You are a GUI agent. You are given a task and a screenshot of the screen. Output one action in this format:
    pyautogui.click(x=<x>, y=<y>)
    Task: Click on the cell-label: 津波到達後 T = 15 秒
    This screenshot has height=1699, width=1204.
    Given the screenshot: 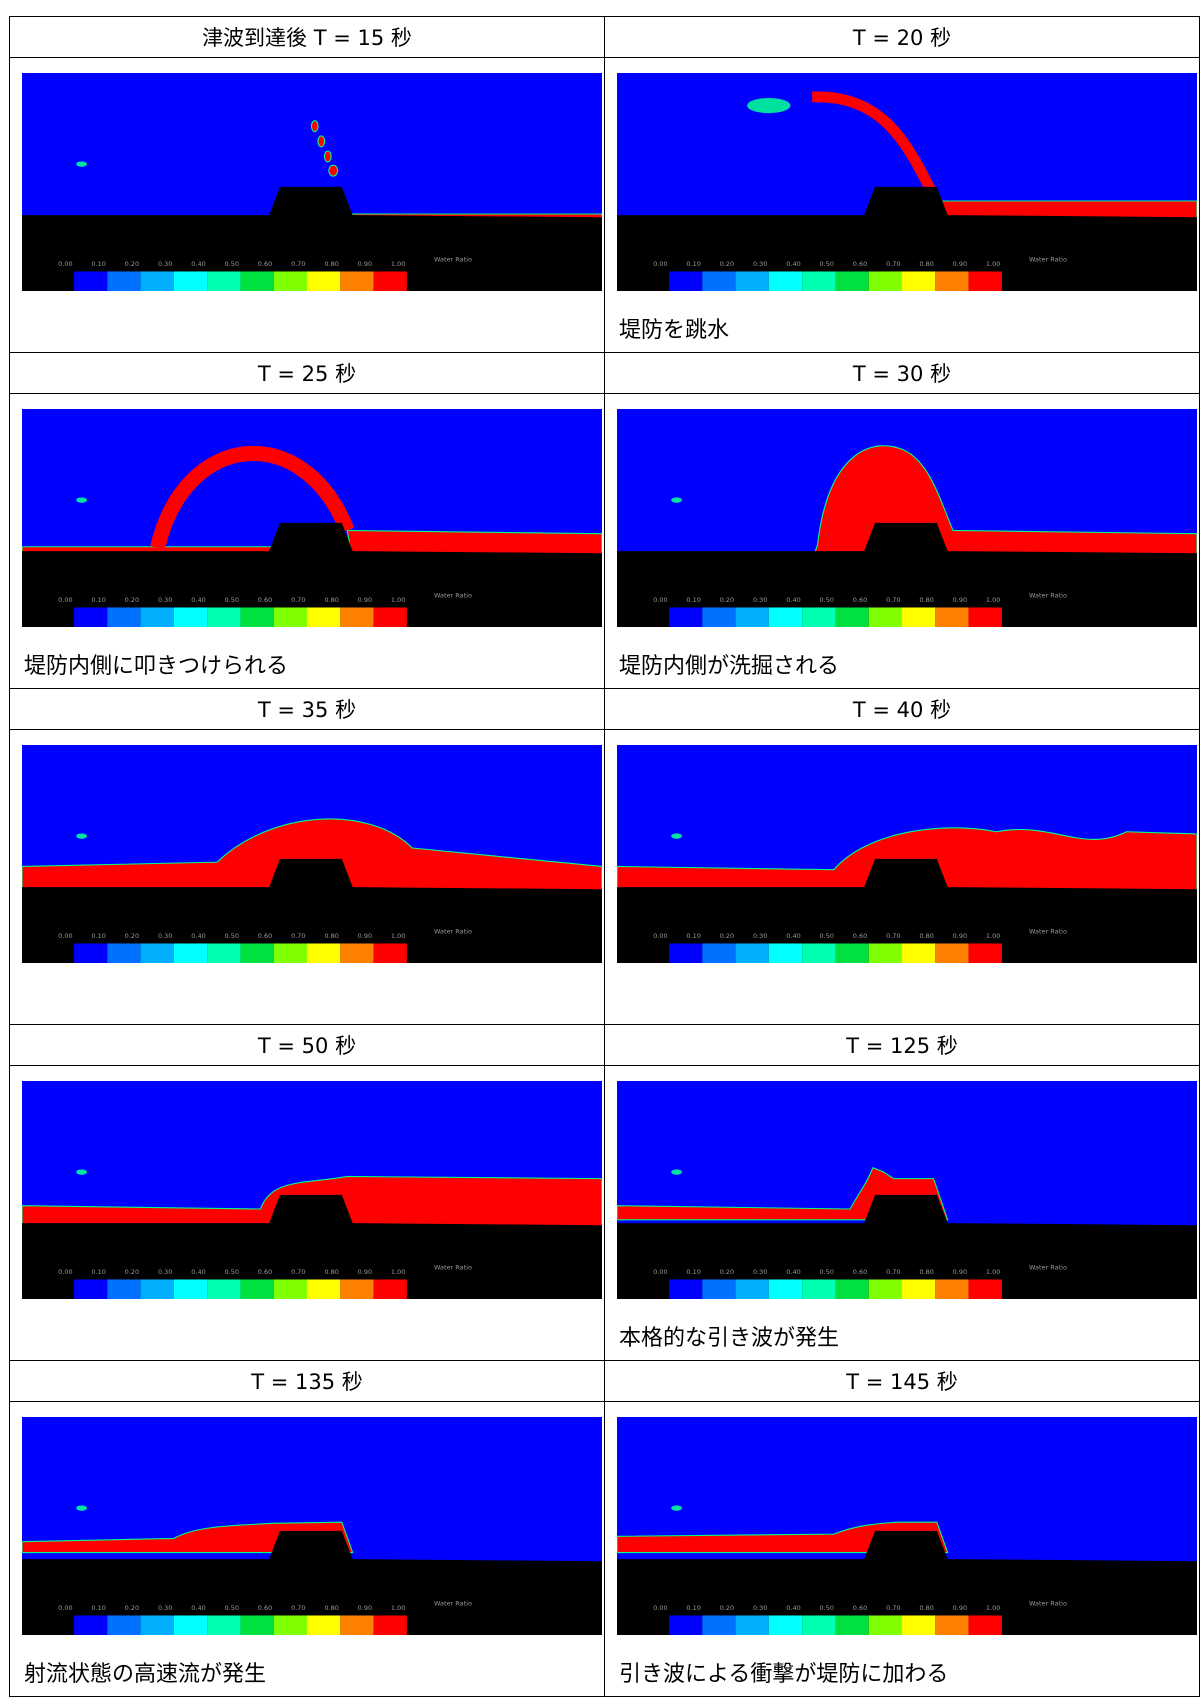 What is the action you would take?
    pyautogui.click(x=307, y=37)
    